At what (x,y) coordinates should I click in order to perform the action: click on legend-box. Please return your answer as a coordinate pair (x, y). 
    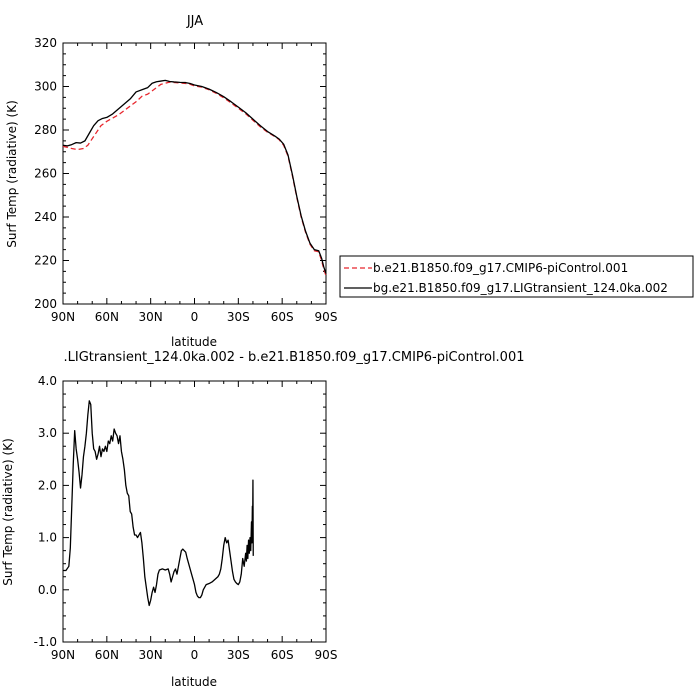
    Looking at the image, I should click on (516, 276).